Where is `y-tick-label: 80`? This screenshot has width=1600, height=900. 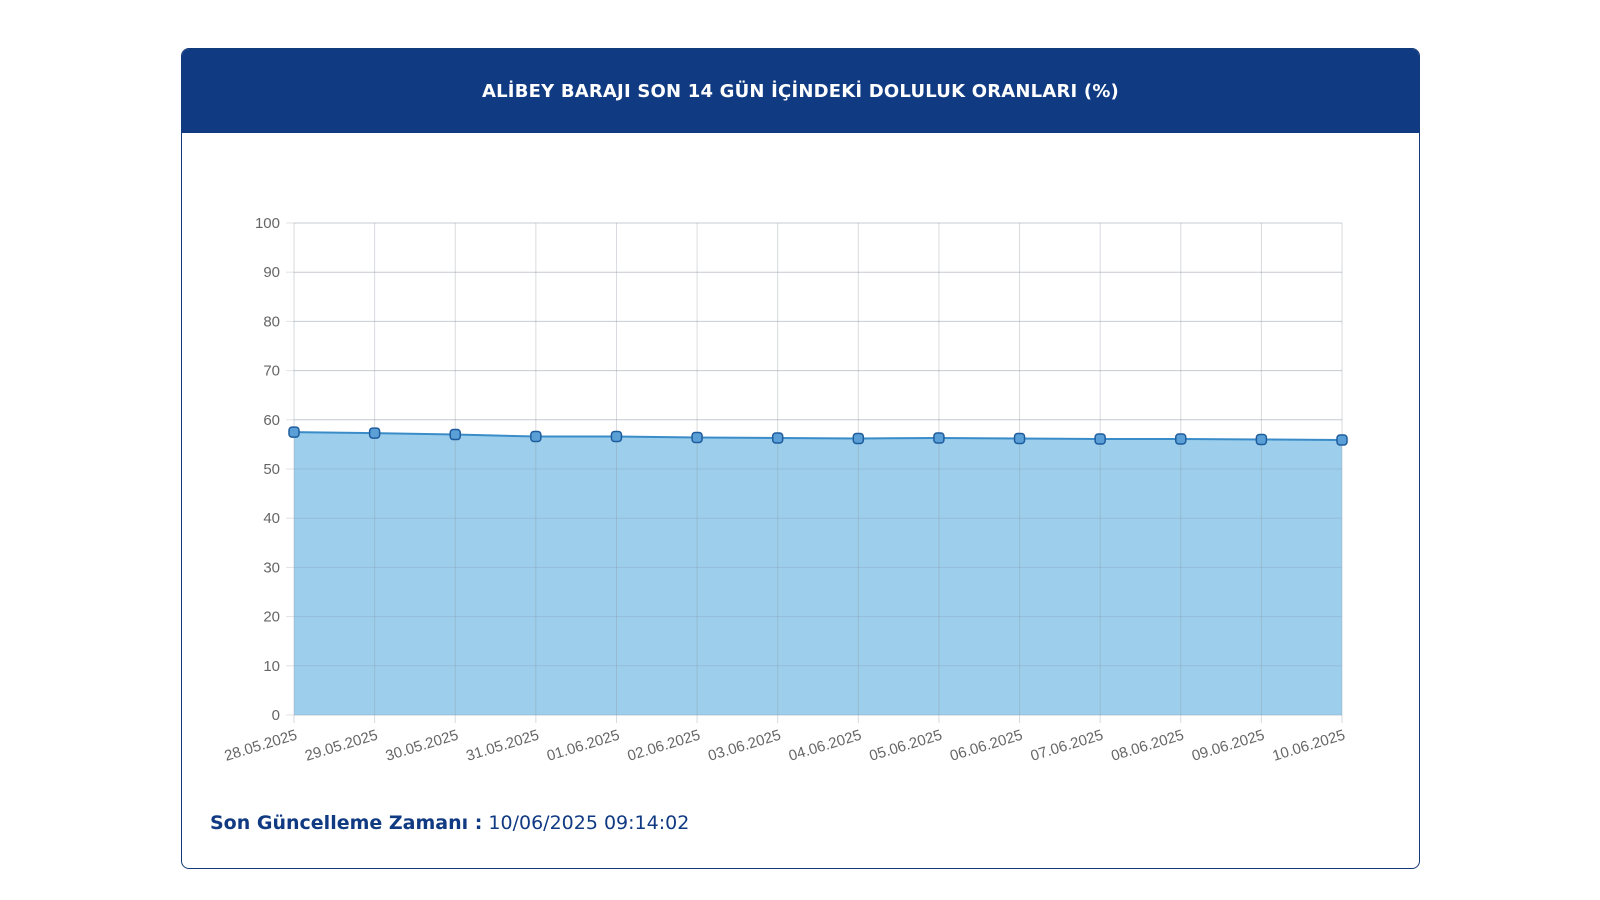
y-tick-label: 80 is located at coordinates (271, 321).